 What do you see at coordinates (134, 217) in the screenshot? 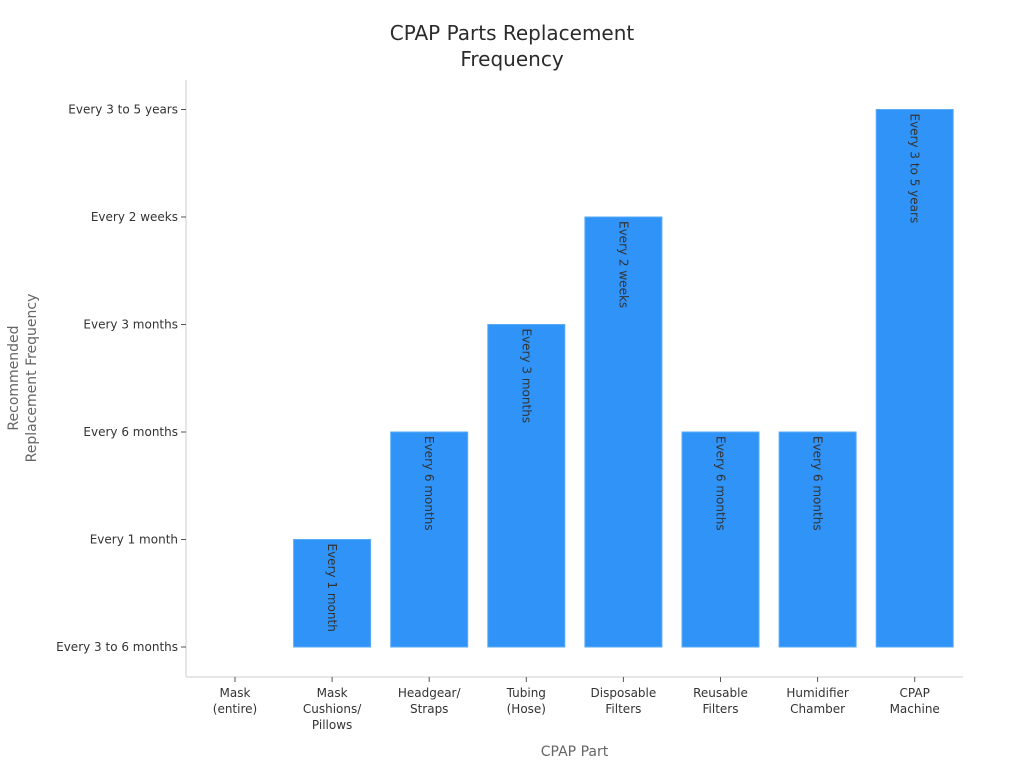
I see `y-tick-label: Every 2 weeks` at bounding box center [134, 217].